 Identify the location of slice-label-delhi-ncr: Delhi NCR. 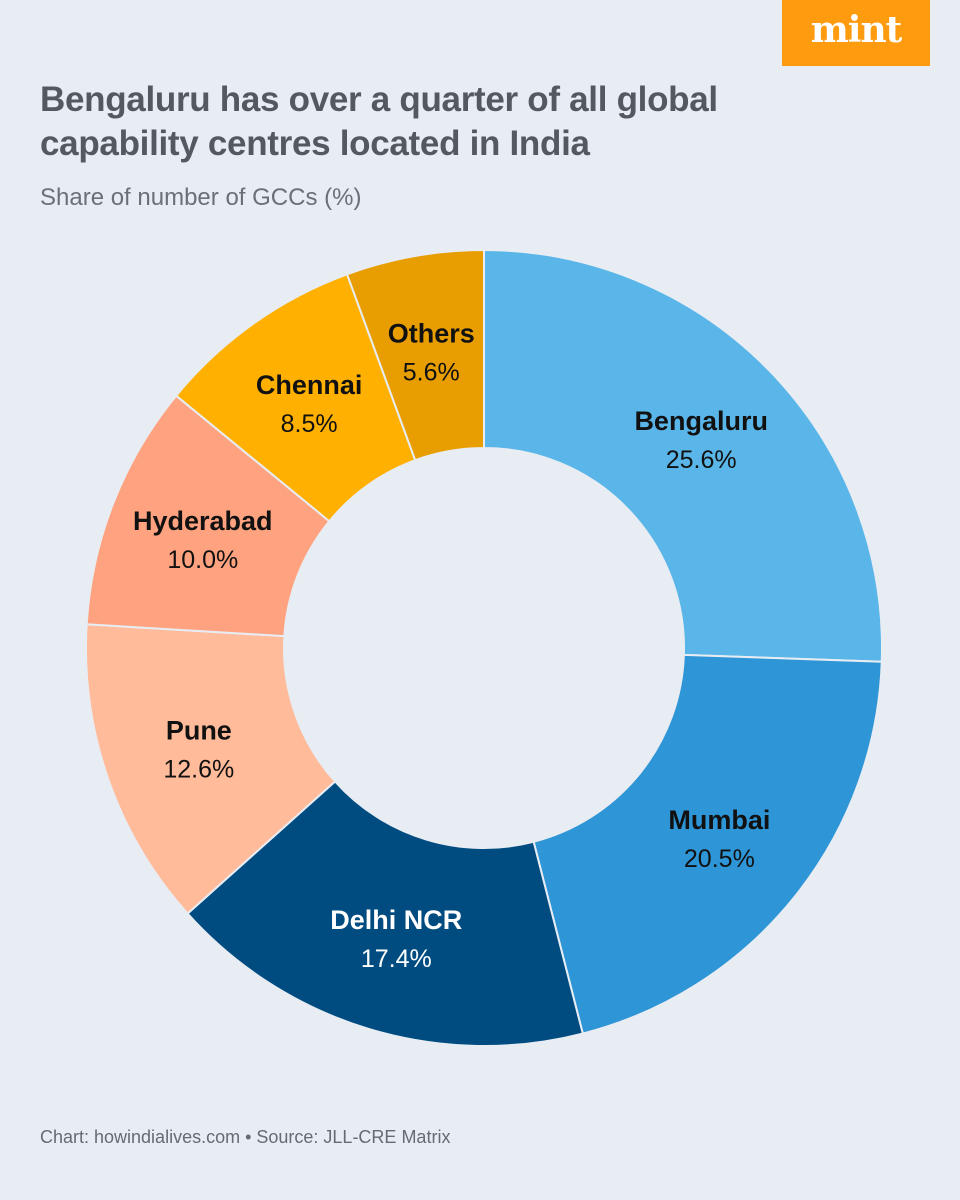
(396, 920).